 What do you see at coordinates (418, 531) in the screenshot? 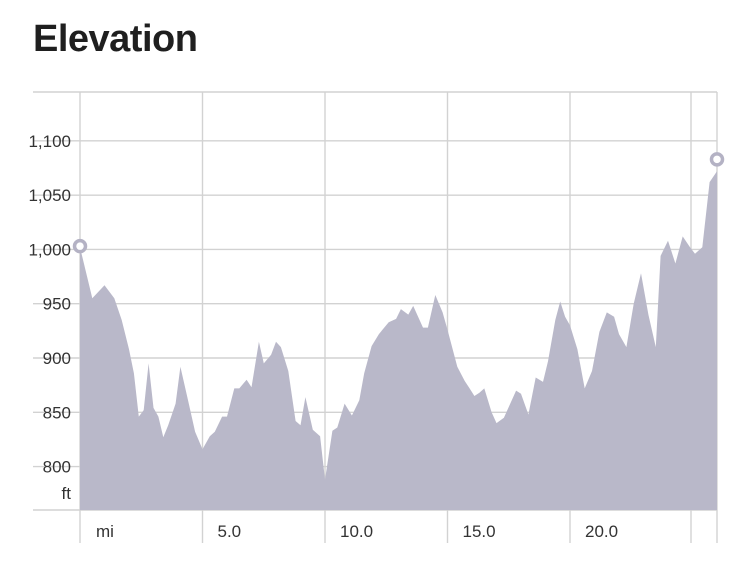
I see `x-tick-labels: 5.0 10.0 15.0 20.0` at bounding box center [418, 531].